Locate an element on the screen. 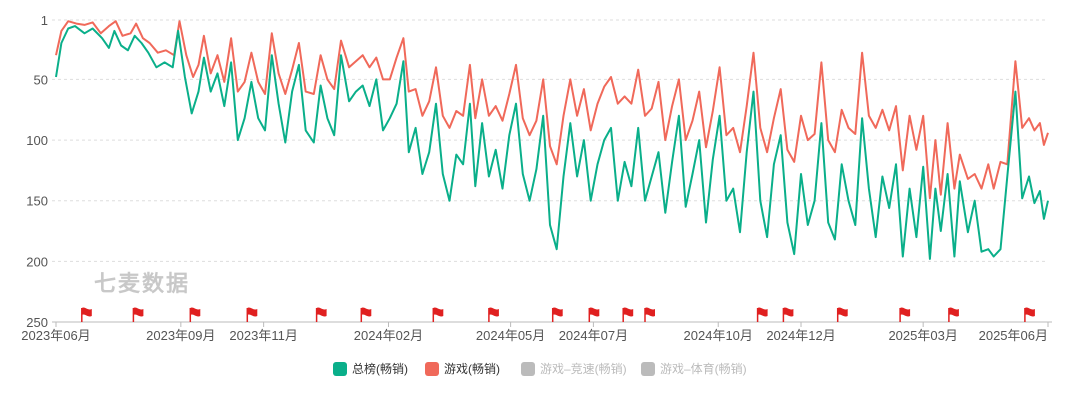 The width and height of the screenshot is (1080, 410). y-tick-label: 150 is located at coordinates (37, 201).